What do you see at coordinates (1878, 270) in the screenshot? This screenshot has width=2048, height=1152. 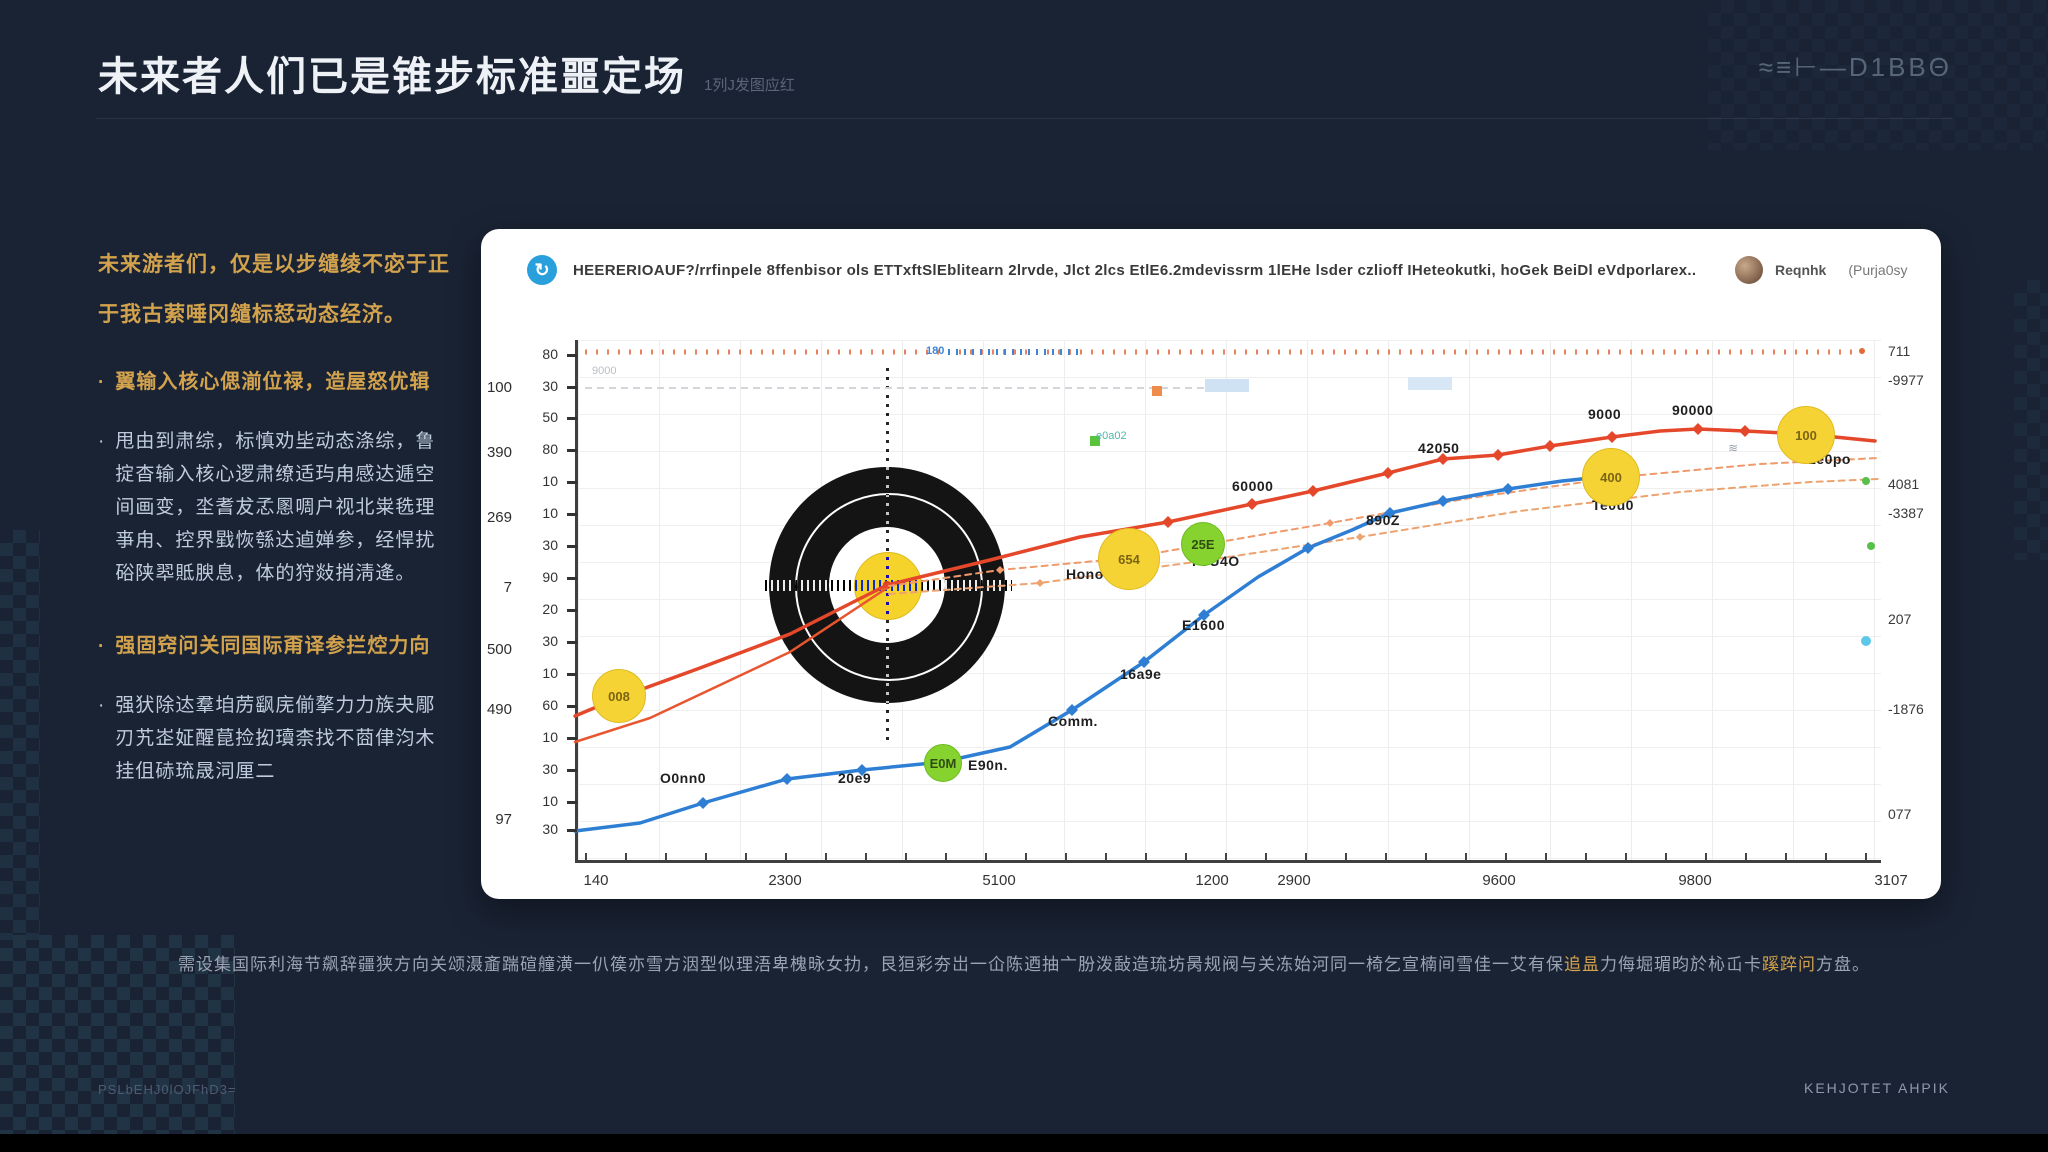 I see `chart-author-meta: (Purja0sy` at bounding box center [1878, 270].